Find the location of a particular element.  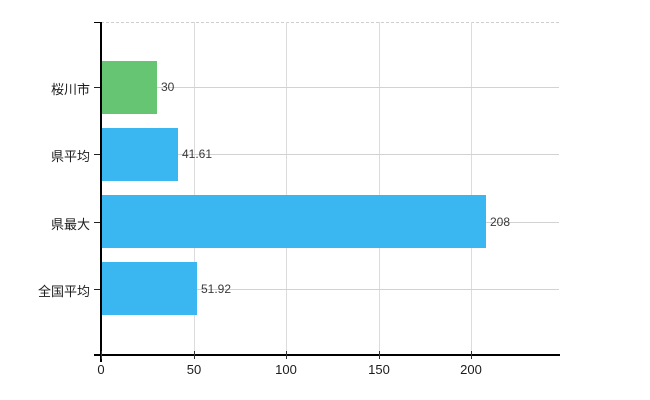

x-tick-label: 200 is located at coordinates (471, 369).